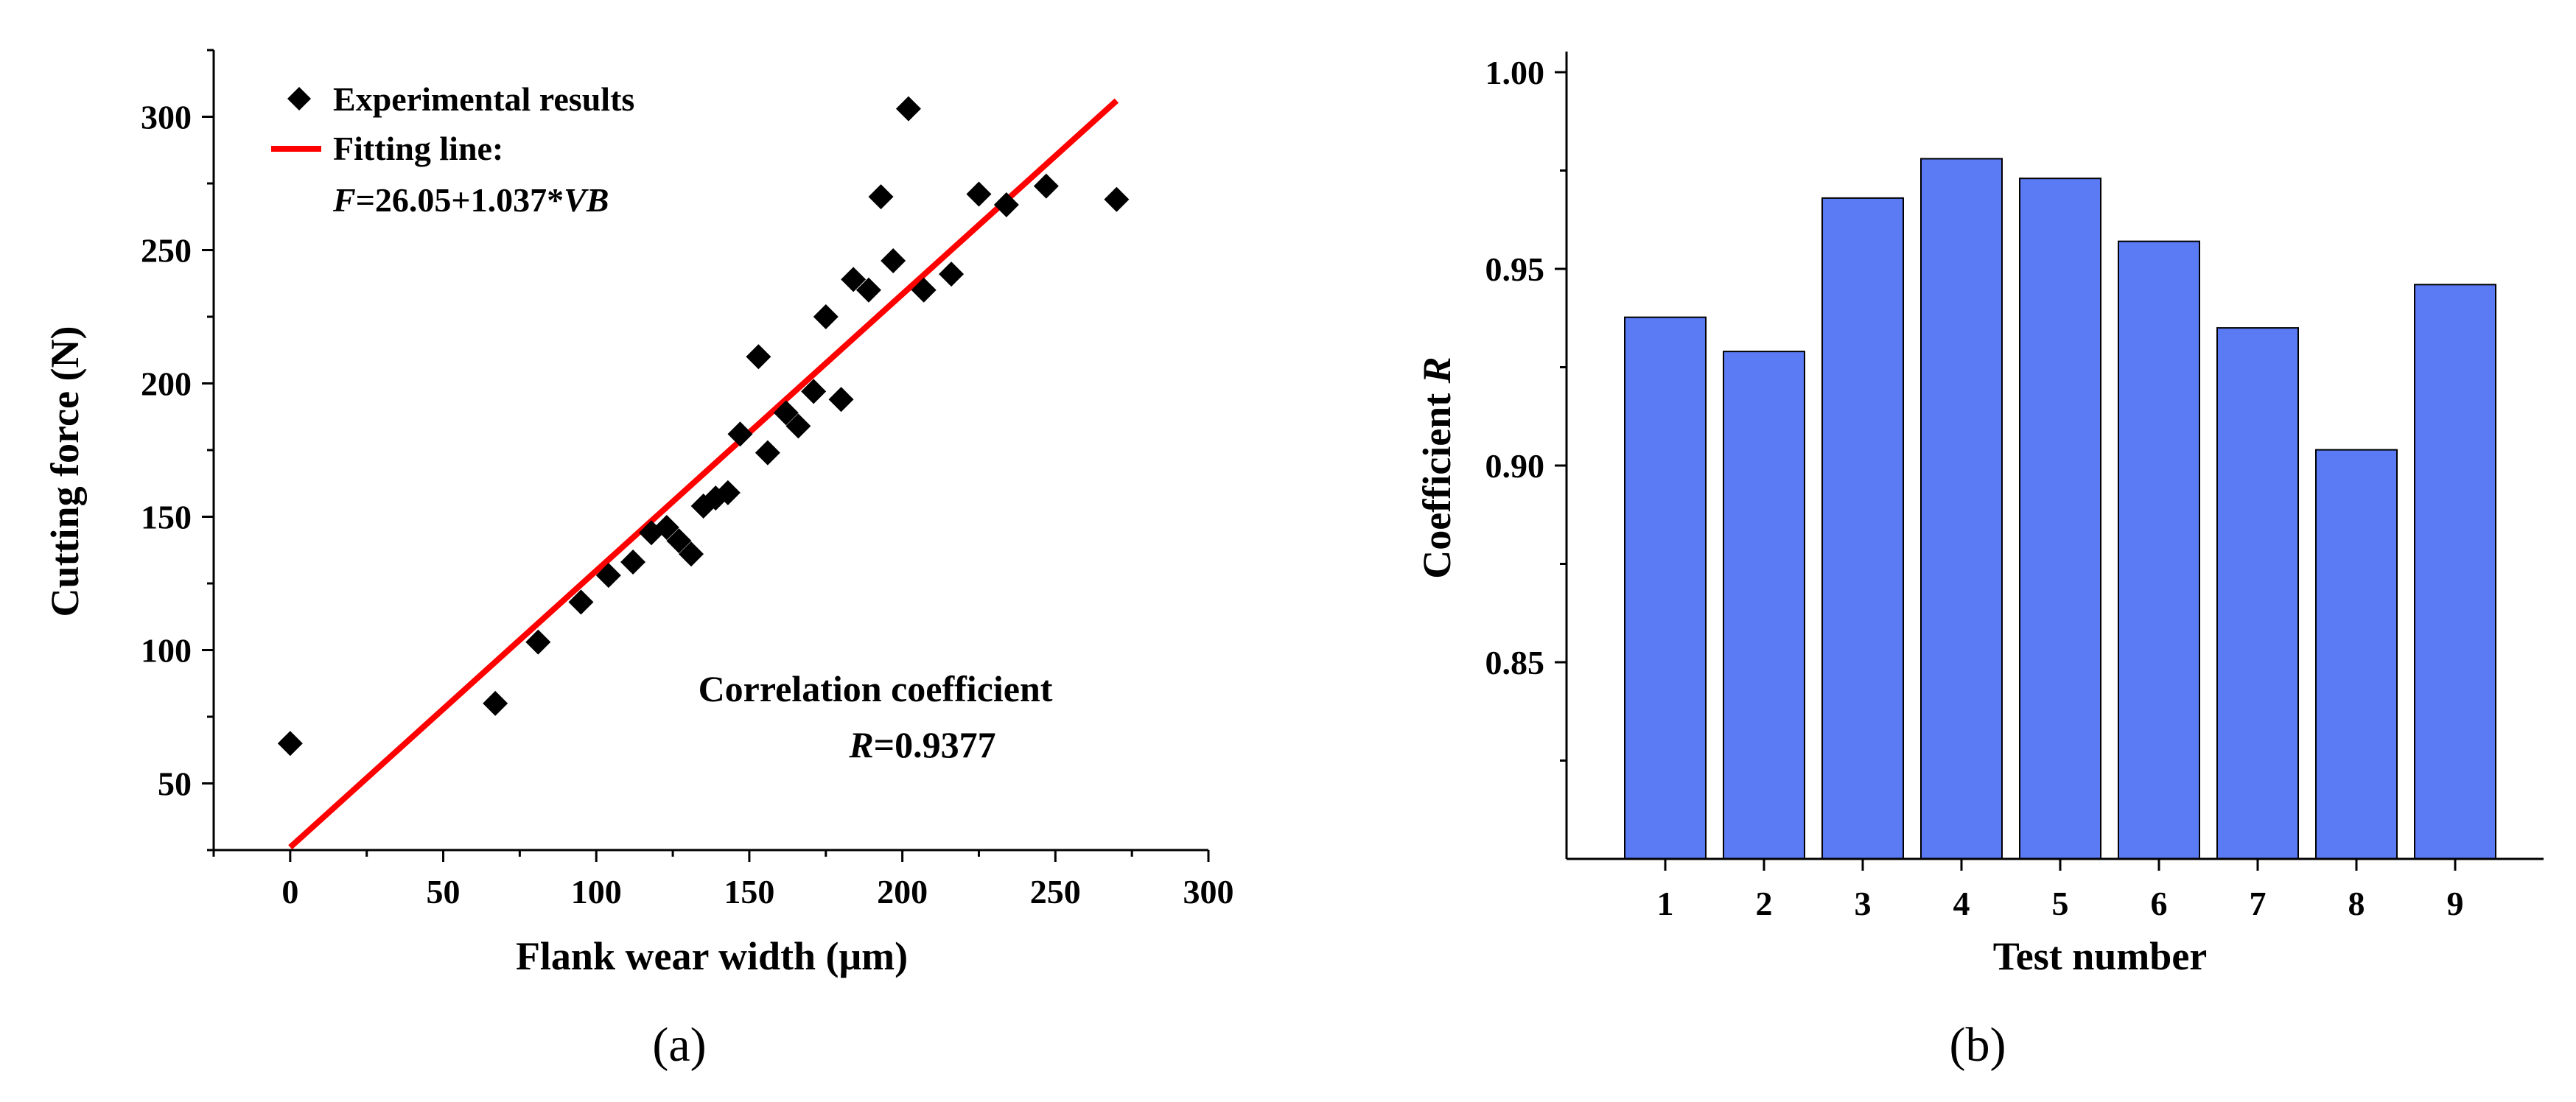 The height and width of the screenshot is (1102, 2576). What do you see at coordinates (175, 784) in the screenshot?
I see `y-tick-label: 50` at bounding box center [175, 784].